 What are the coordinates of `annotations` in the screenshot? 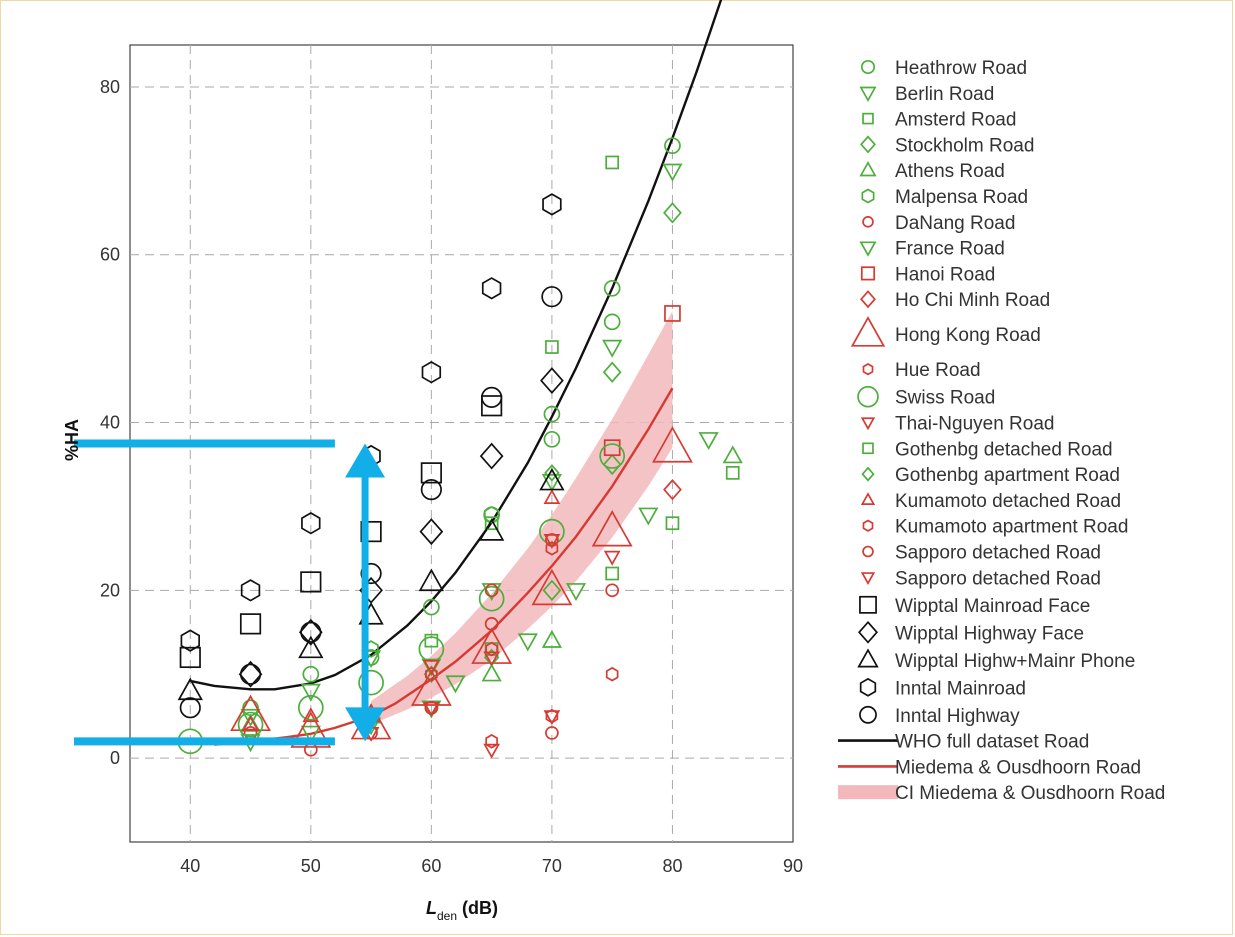 It's located at (230, 592).